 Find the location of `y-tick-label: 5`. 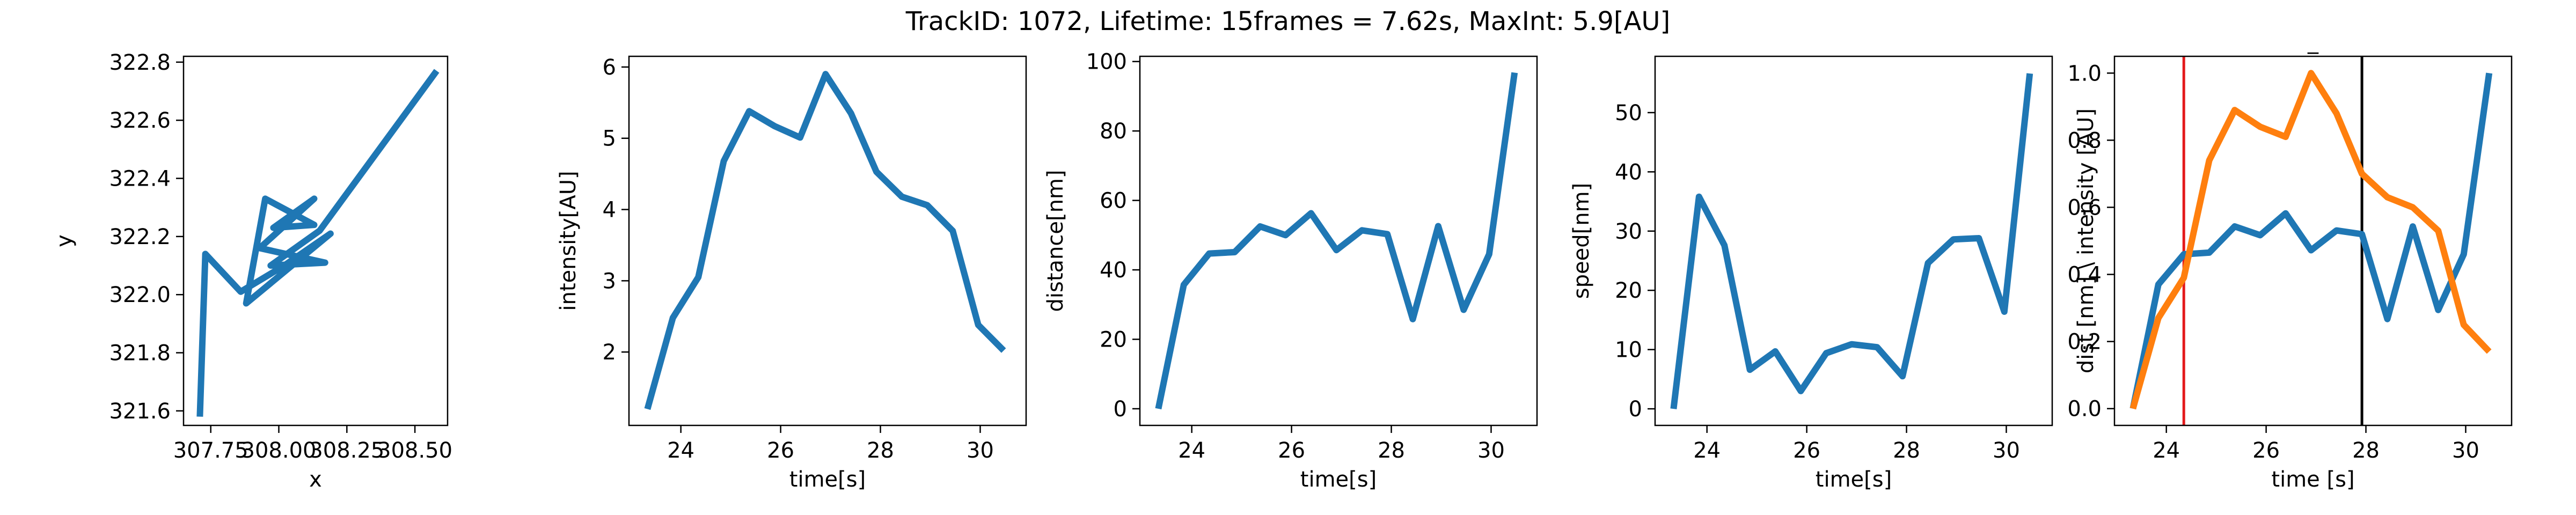

y-tick-label: 5 is located at coordinates (609, 139).